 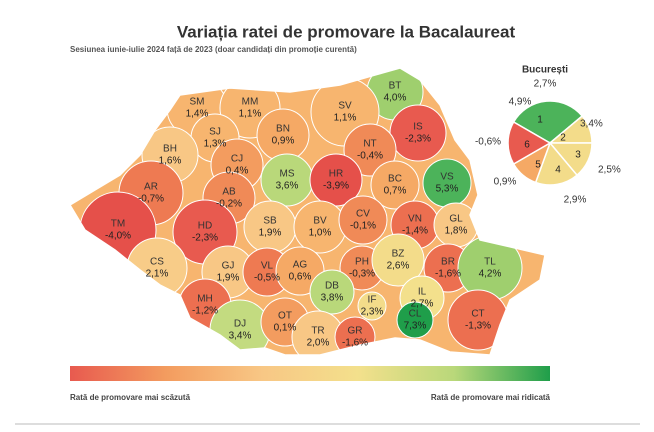 What do you see at coordinates (505, 182) in the screenshot?
I see `sector-value: 0,9%` at bounding box center [505, 182].